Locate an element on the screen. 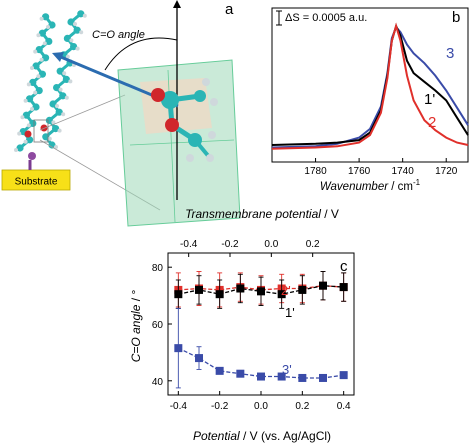 The image size is (474, 444). zoom-line-top is located at coordinates (82, 112).